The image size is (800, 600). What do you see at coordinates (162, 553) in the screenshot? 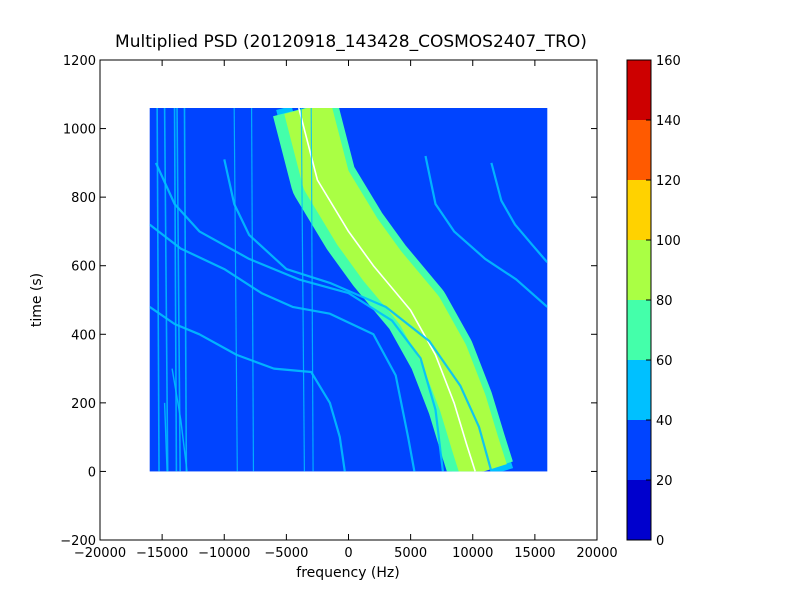
I see `x-tick-label: −15000` at bounding box center [162, 553].